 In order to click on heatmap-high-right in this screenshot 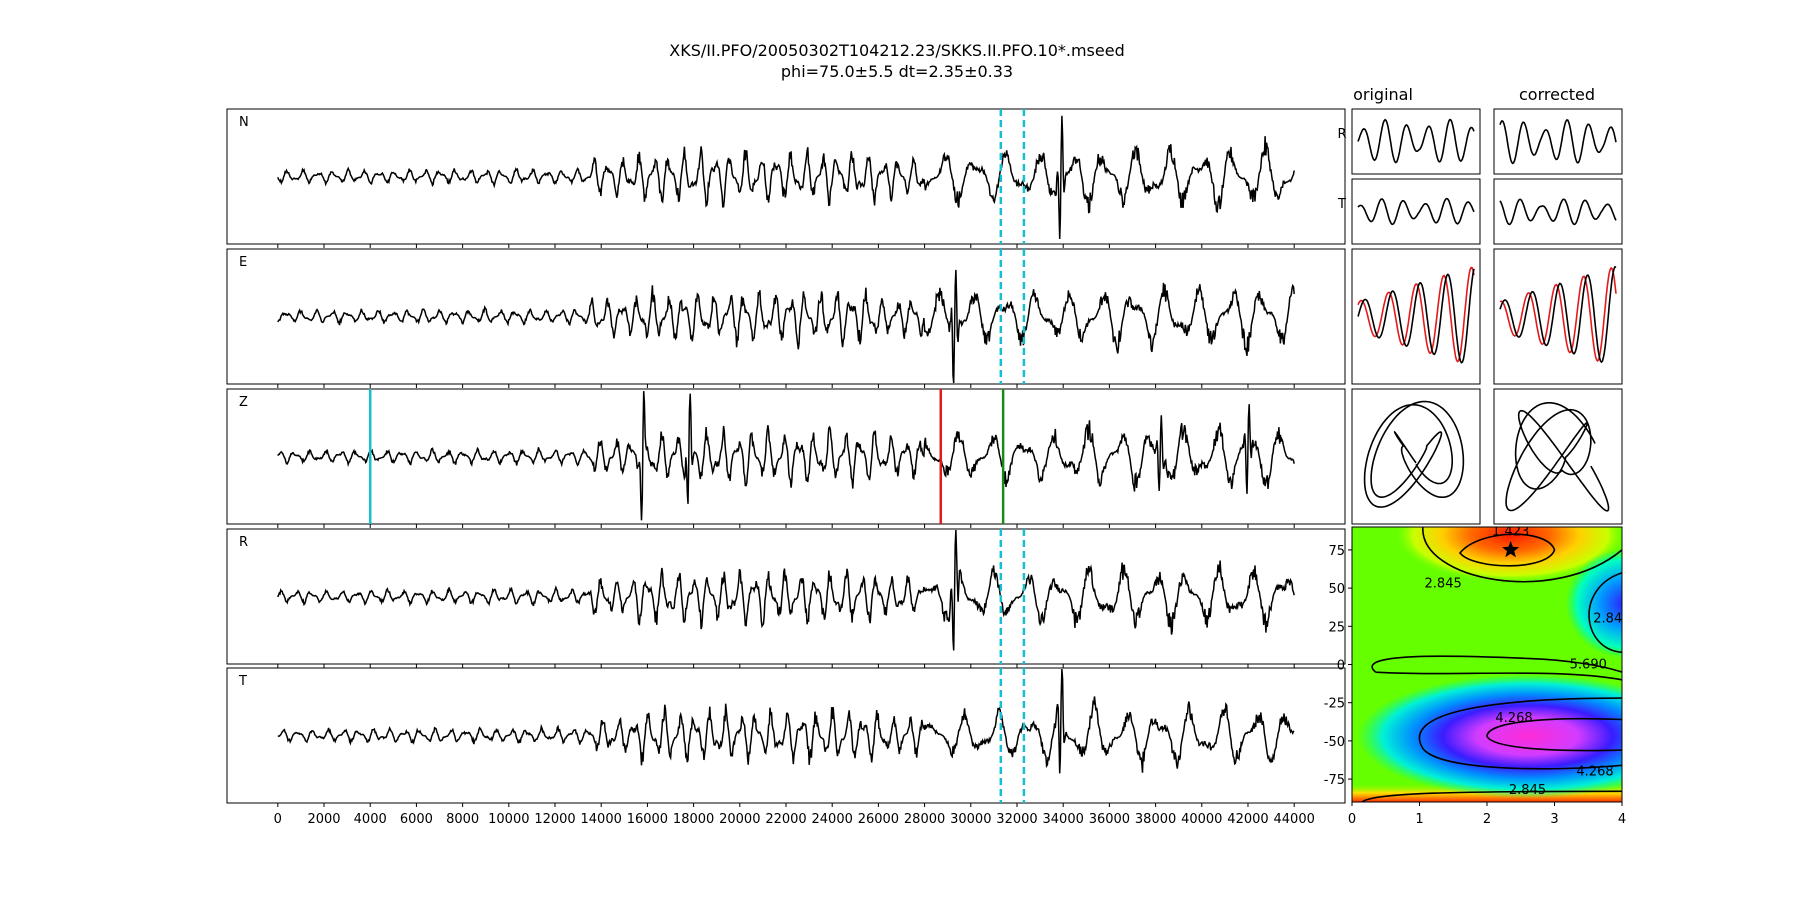, I will do `click(1593, 603)`.